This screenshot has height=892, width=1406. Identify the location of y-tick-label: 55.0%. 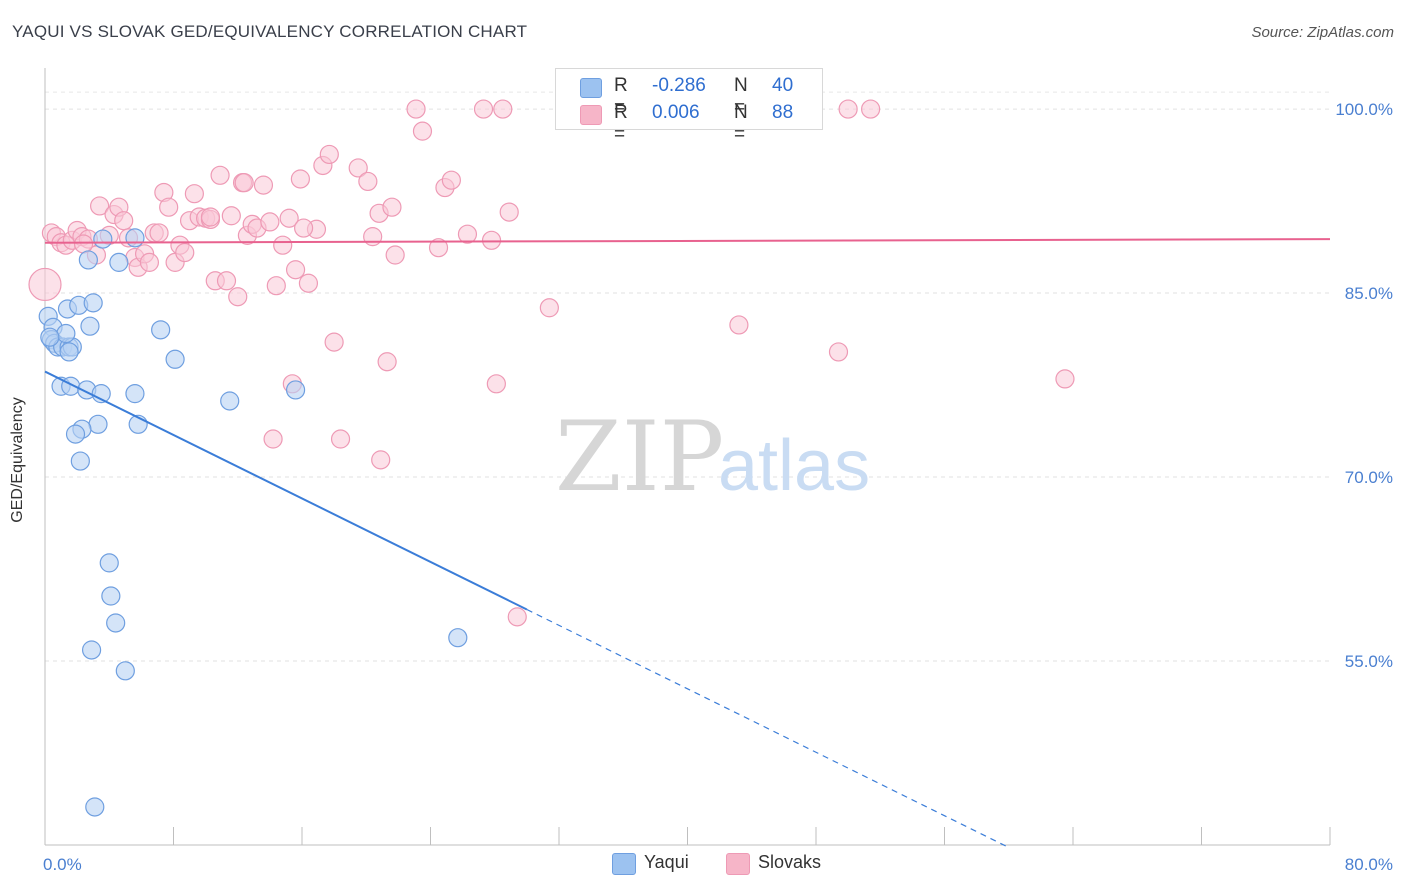
(1369, 661).